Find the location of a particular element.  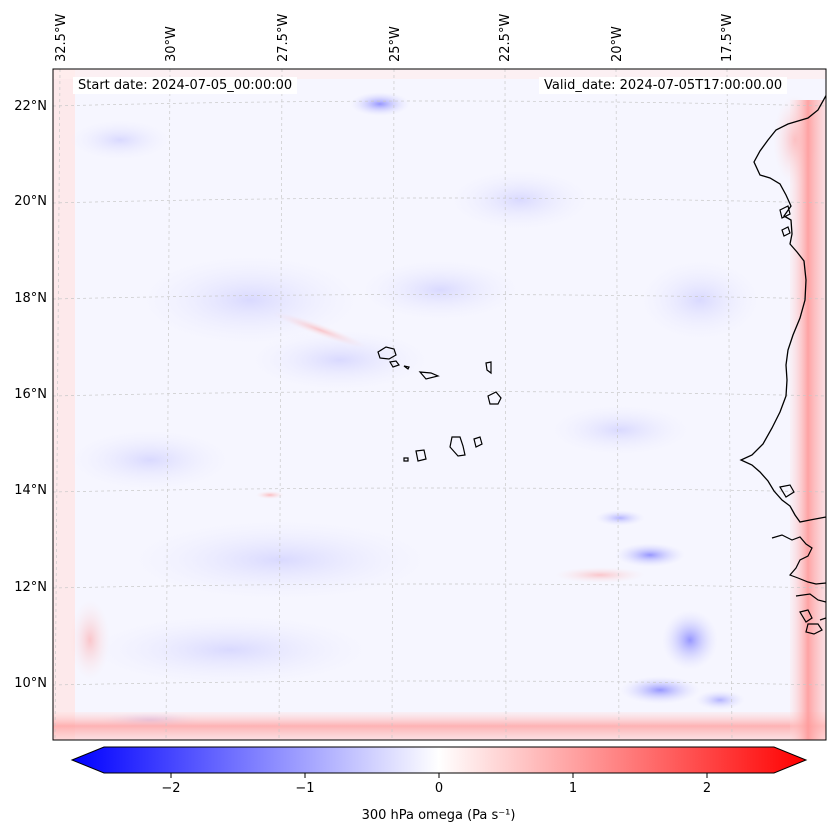

africa-coastline is located at coordinates (782, 296).